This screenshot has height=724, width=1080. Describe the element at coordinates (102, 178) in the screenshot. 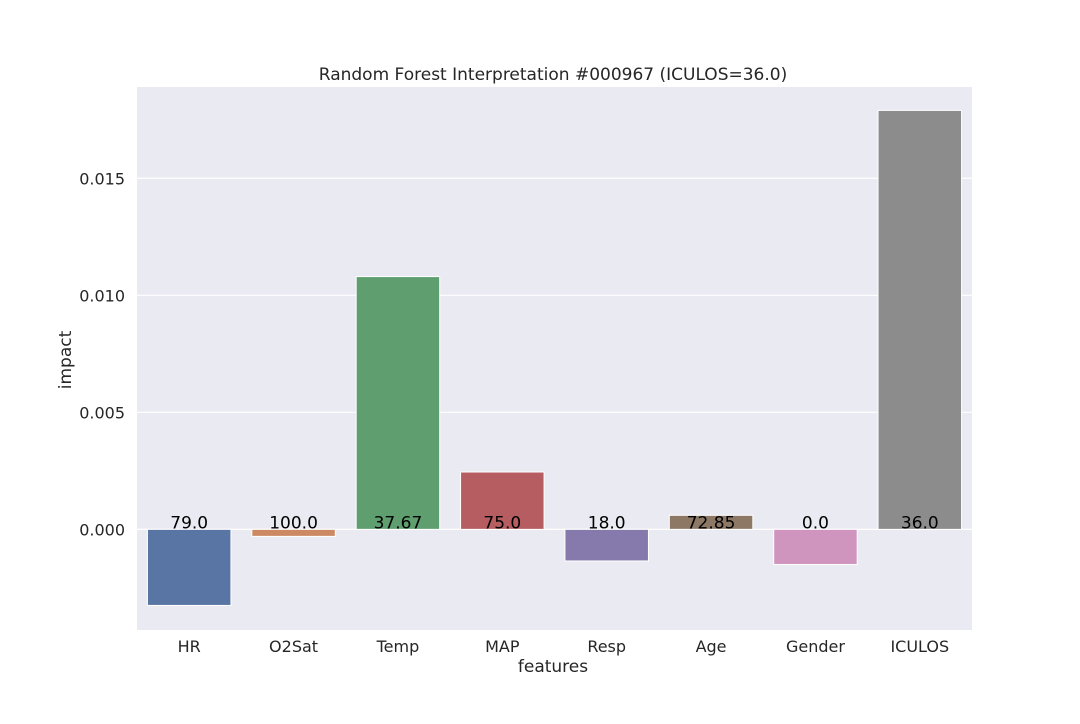

I see `y-tick-label: 0.015` at that location.